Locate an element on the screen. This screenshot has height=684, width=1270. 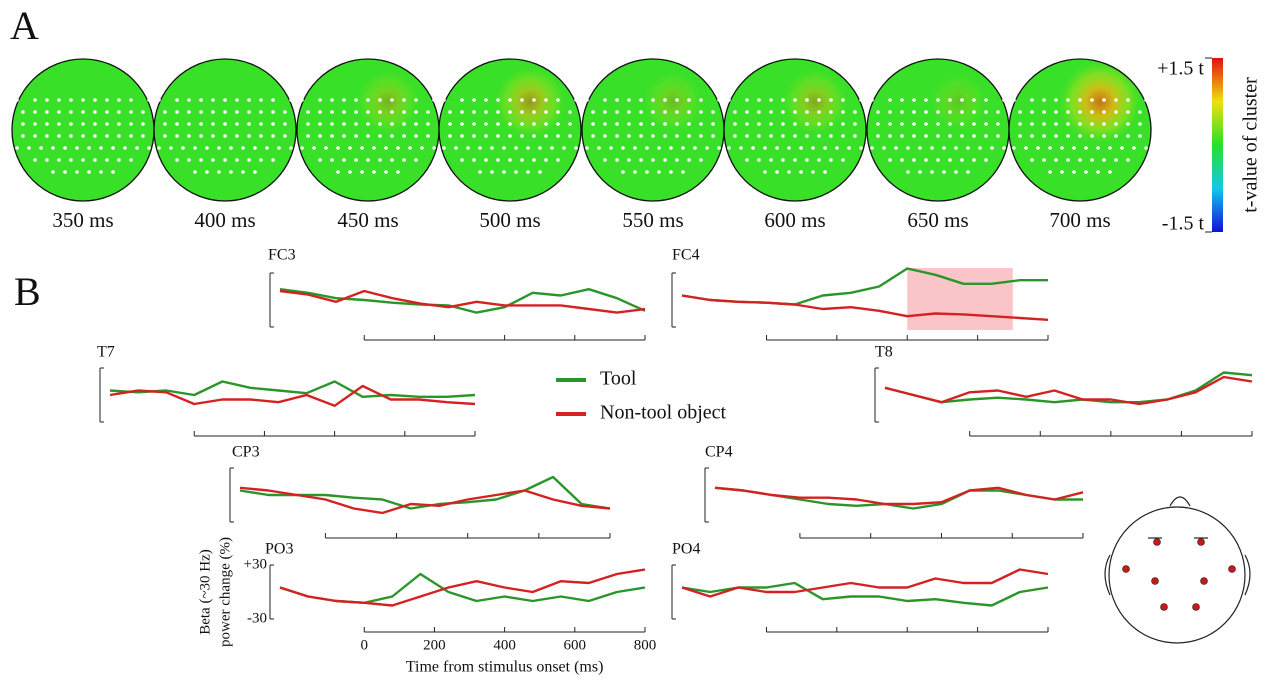
scalp-outline is located at coordinates (1080, 130).